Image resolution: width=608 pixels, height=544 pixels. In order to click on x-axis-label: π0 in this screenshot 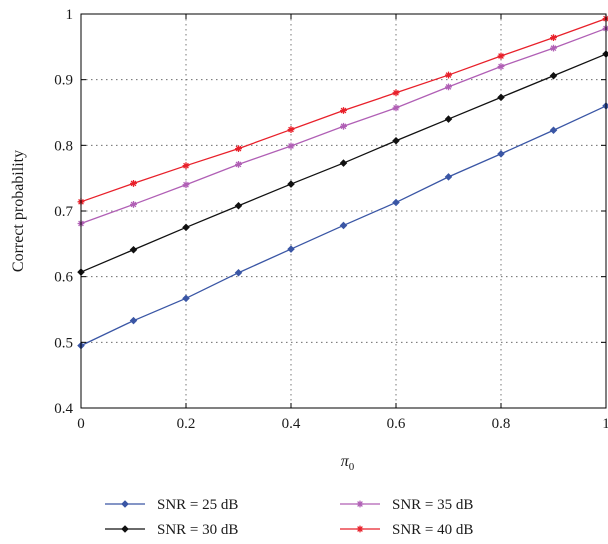, I will do `click(348, 463)`.